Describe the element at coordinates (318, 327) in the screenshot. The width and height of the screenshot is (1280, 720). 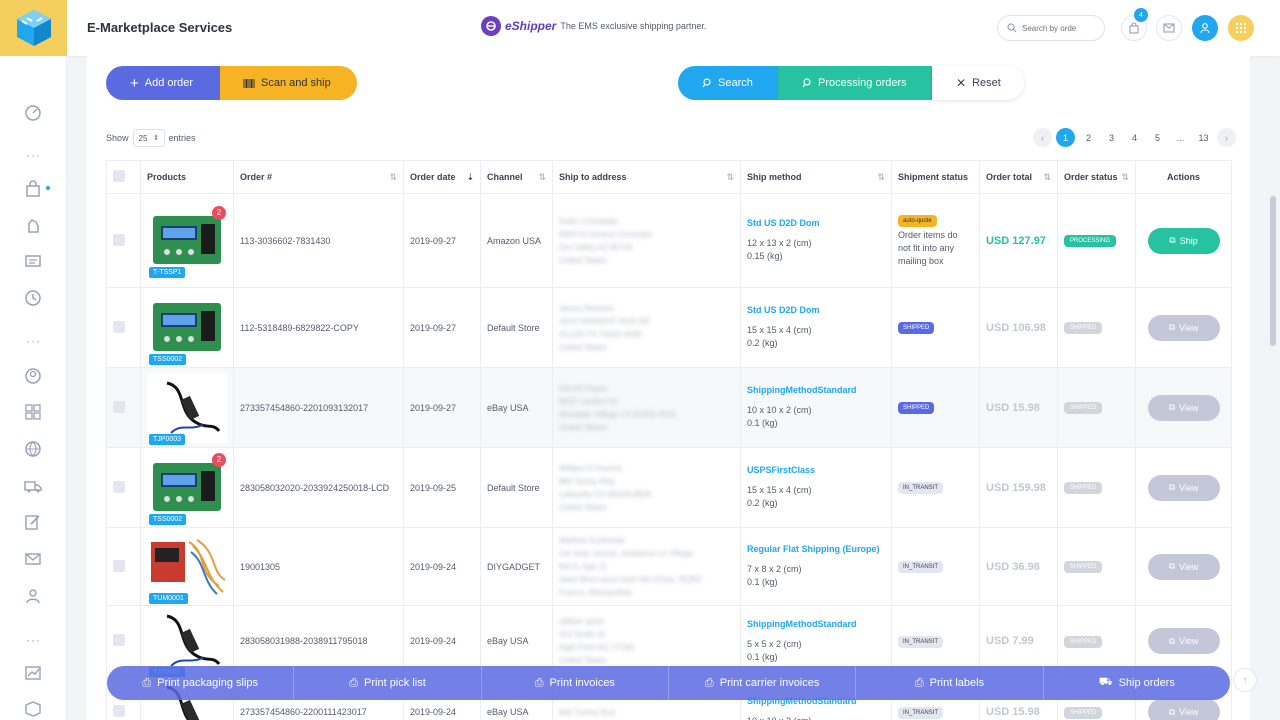
I see `order-number: 112-5318489-6829822-COPY` at that location.